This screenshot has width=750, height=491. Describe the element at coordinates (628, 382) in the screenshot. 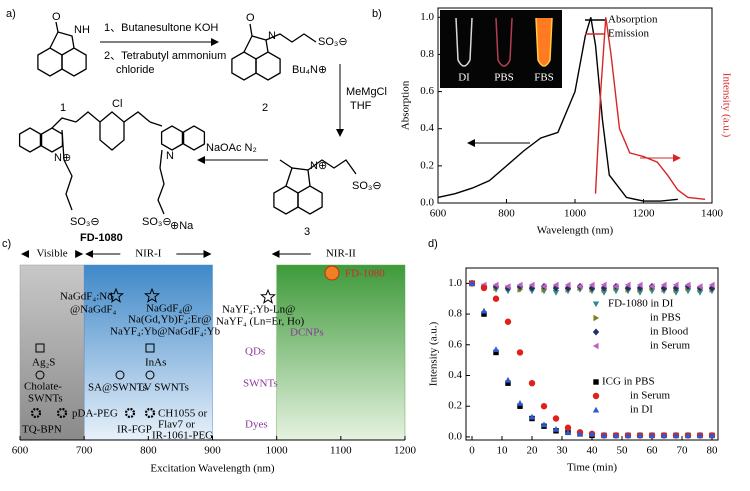

I see `legend-label: ICG in PBS` at that location.